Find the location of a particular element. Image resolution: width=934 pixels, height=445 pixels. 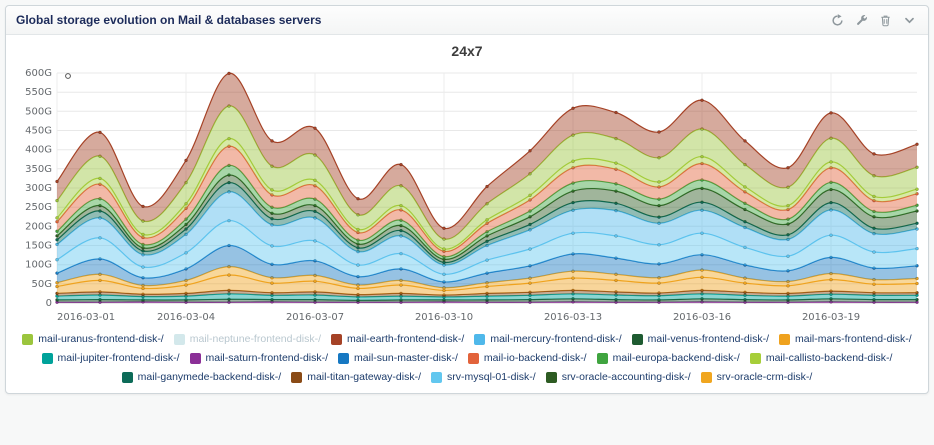

legend-label: mail-europa-backend-disk-/ is located at coordinates (676, 358).